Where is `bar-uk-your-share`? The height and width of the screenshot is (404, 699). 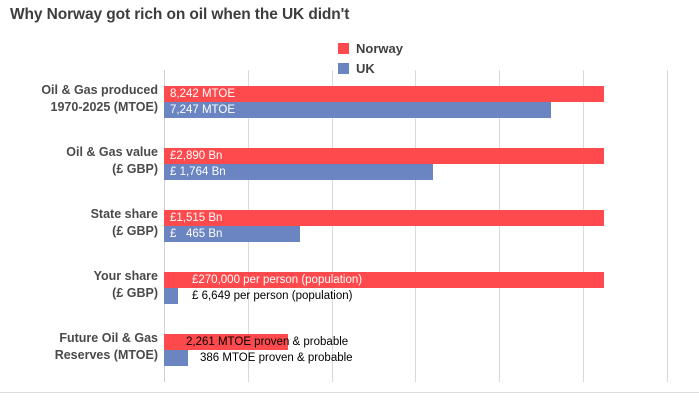 bar-uk-your-share is located at coordinates (171, 296).